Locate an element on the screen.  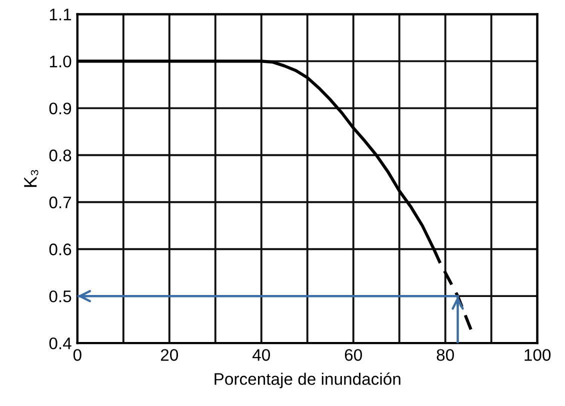
y-tick-label: 0.8 is located at coordinates (60, 156).